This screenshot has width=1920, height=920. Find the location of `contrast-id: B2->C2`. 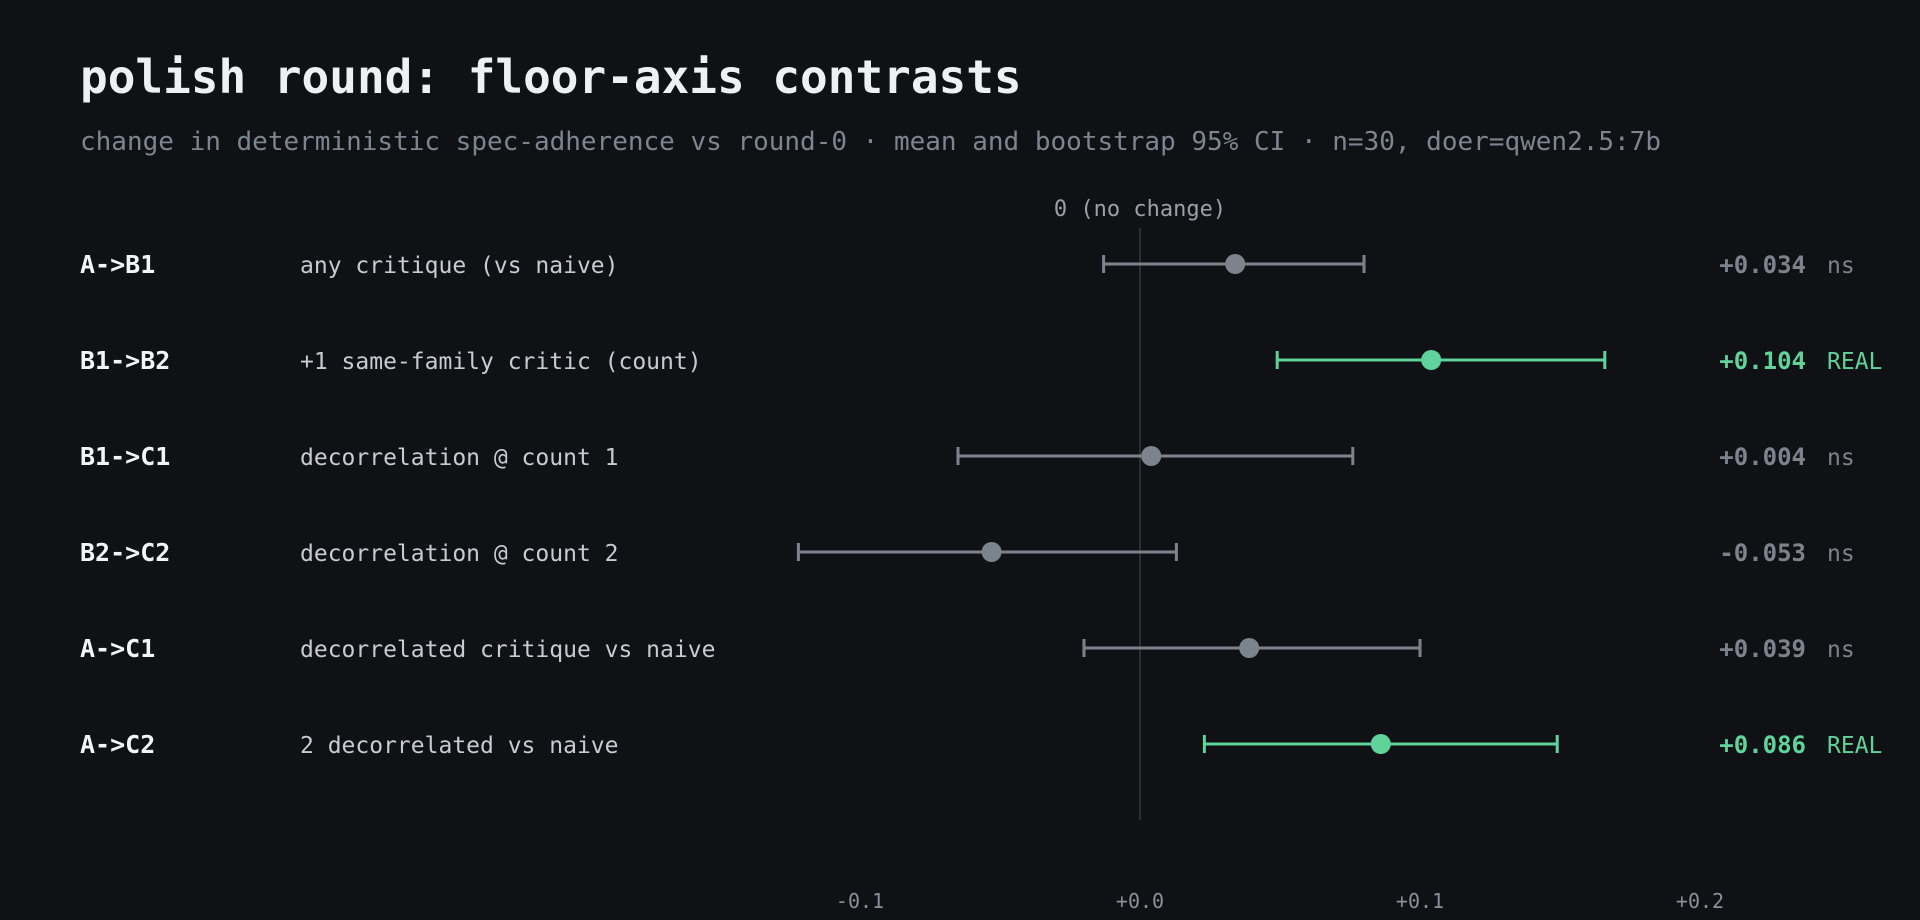

contrast-id: B2->C2 is located at coordinates (125, 552).